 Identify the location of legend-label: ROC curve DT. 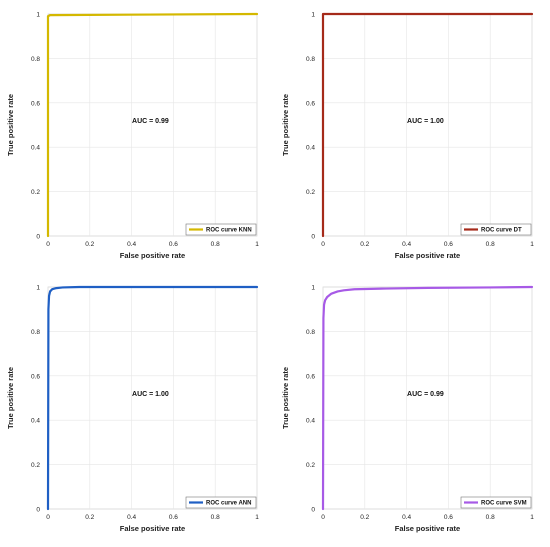
(501, 231).